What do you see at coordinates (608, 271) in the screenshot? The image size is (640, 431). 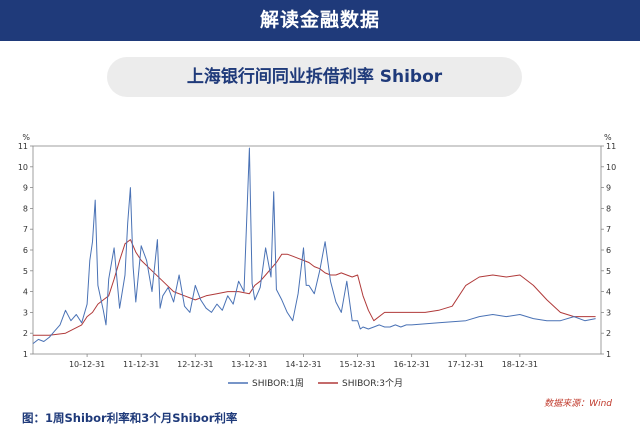 I see `y-tick-label-right: 5` at bounding box center [608, 271].